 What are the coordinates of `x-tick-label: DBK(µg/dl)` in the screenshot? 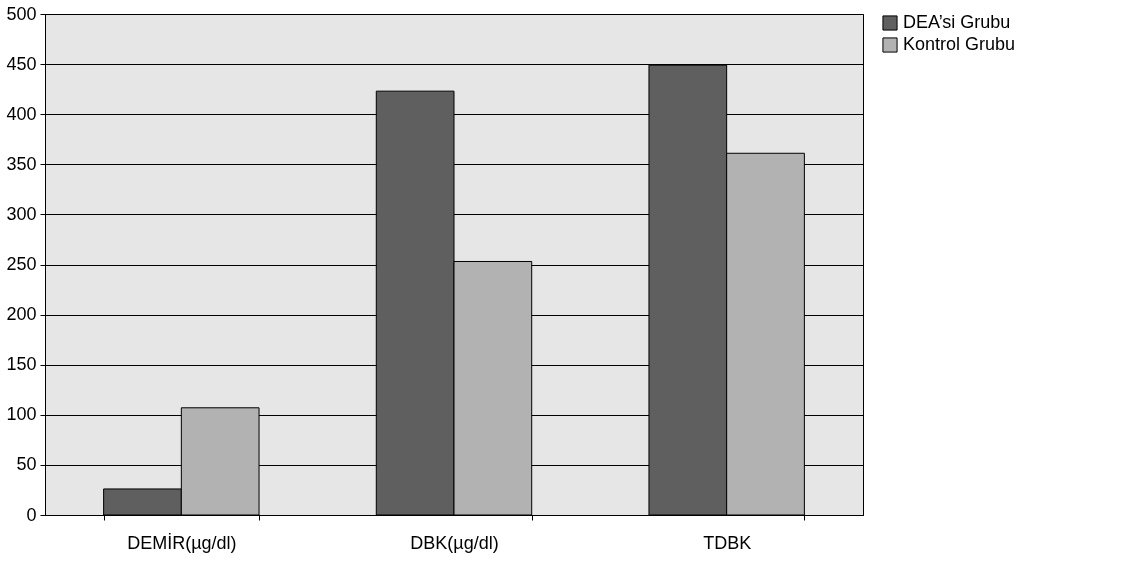 It's located at (454, 542).